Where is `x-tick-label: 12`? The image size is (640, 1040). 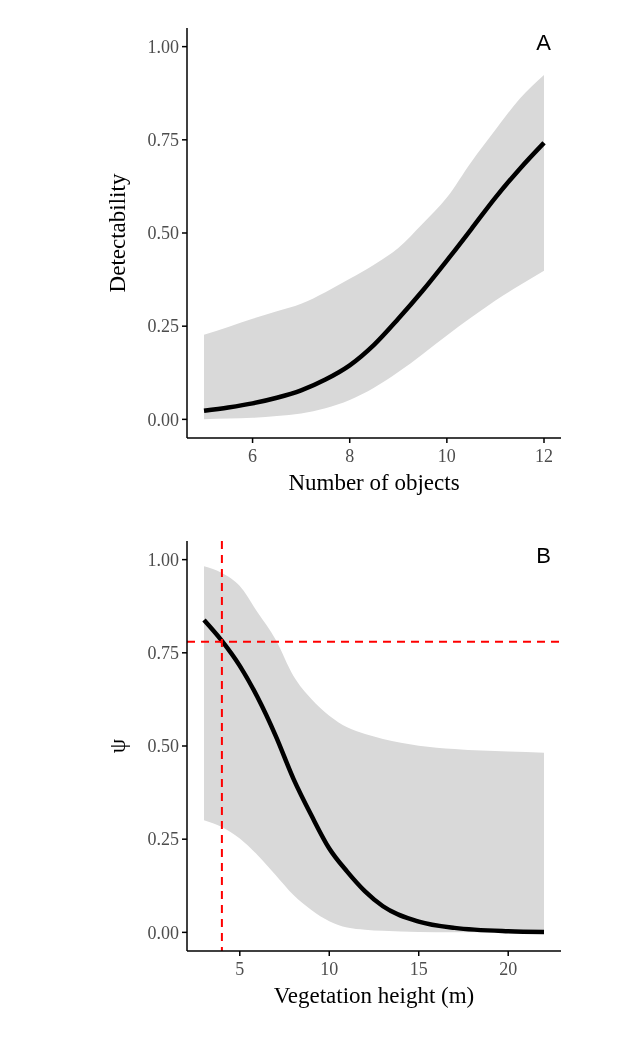 x-tick-label: 12 is located at coordinates (544, 456).